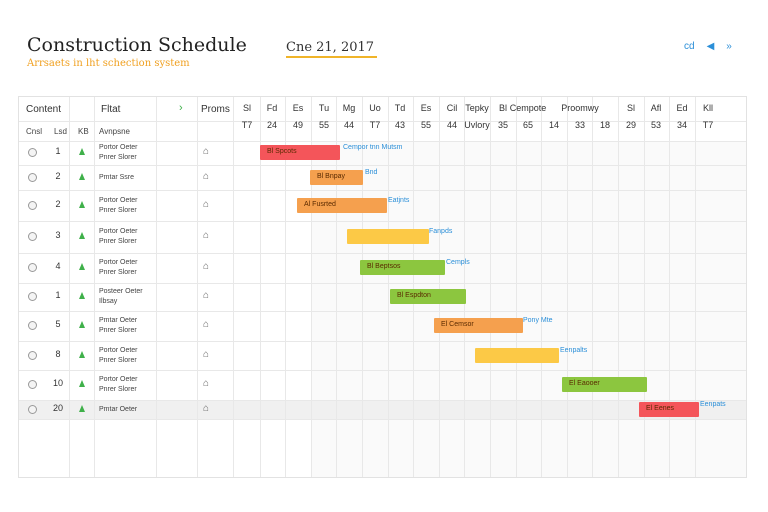 This screenshot has height=512, width=768. I want to click on header-divider, so click(382, 121).